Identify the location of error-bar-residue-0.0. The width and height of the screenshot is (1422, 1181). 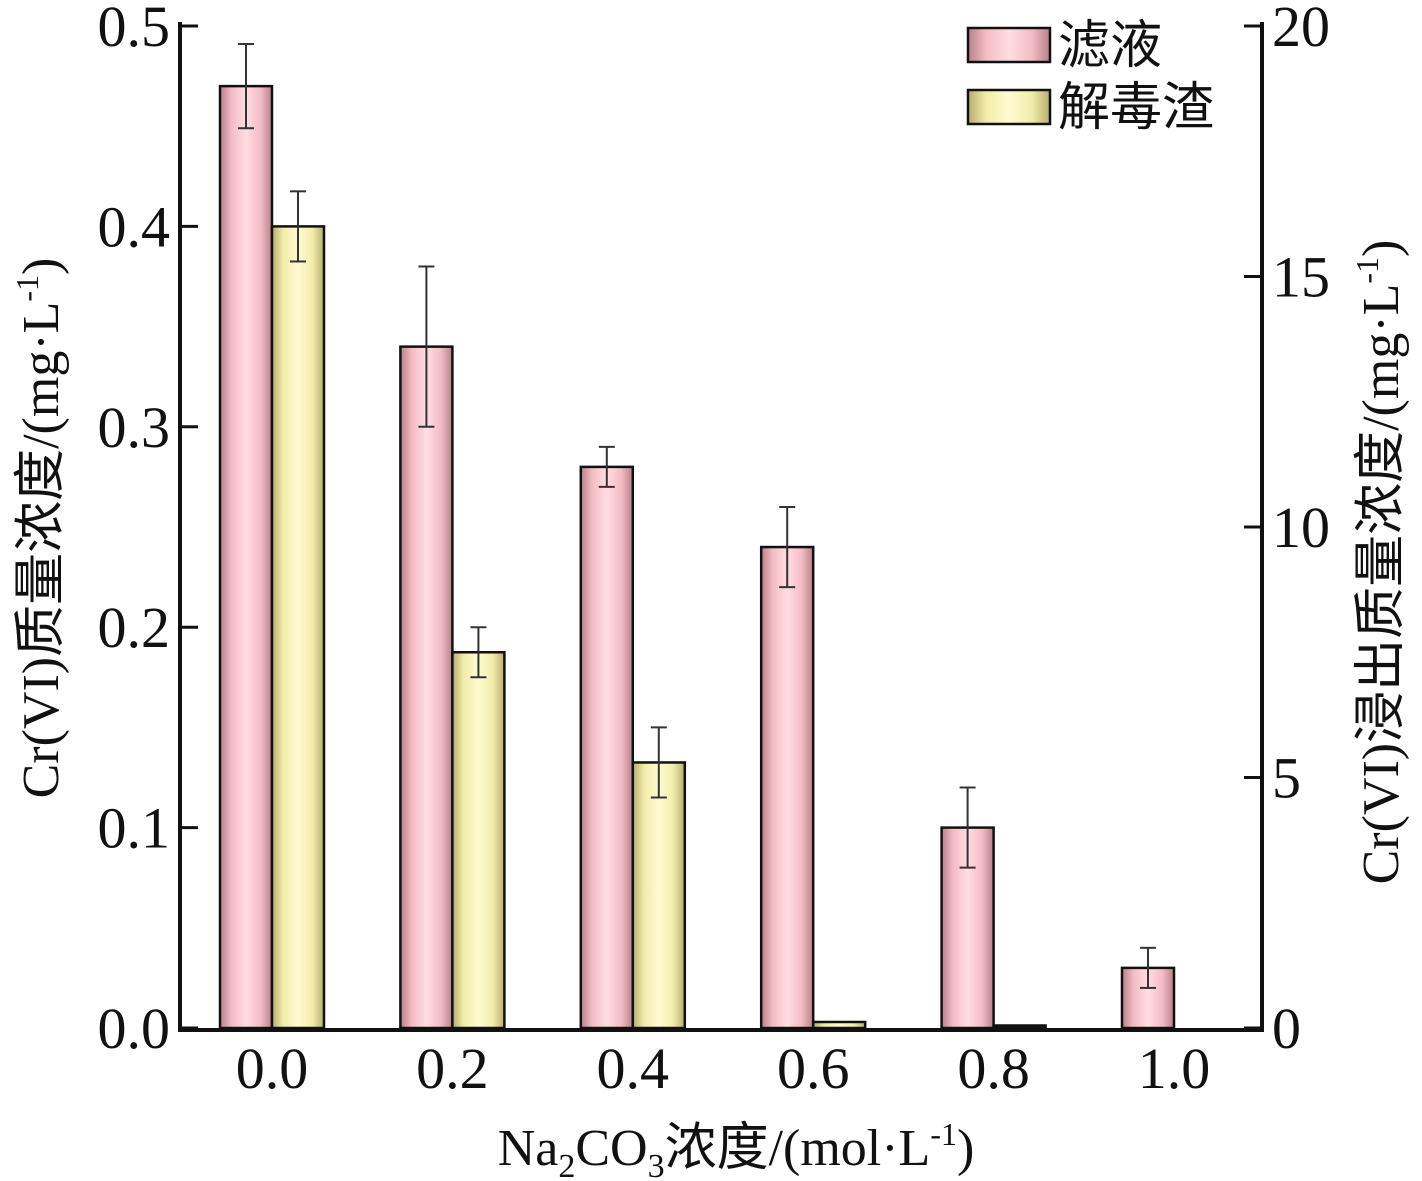
(298, 226).